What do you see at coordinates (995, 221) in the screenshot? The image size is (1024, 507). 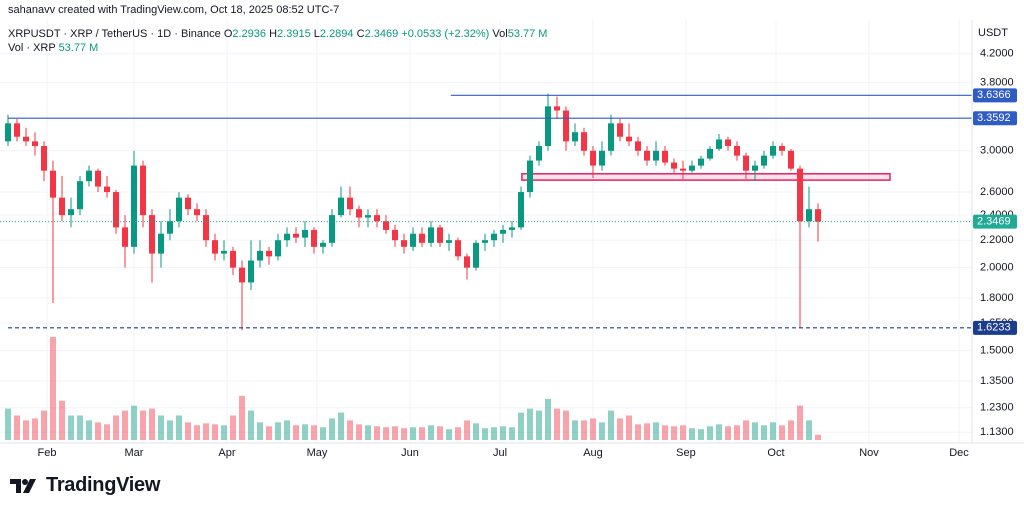 I see `price-label-box` at bounding box center [995, 221].